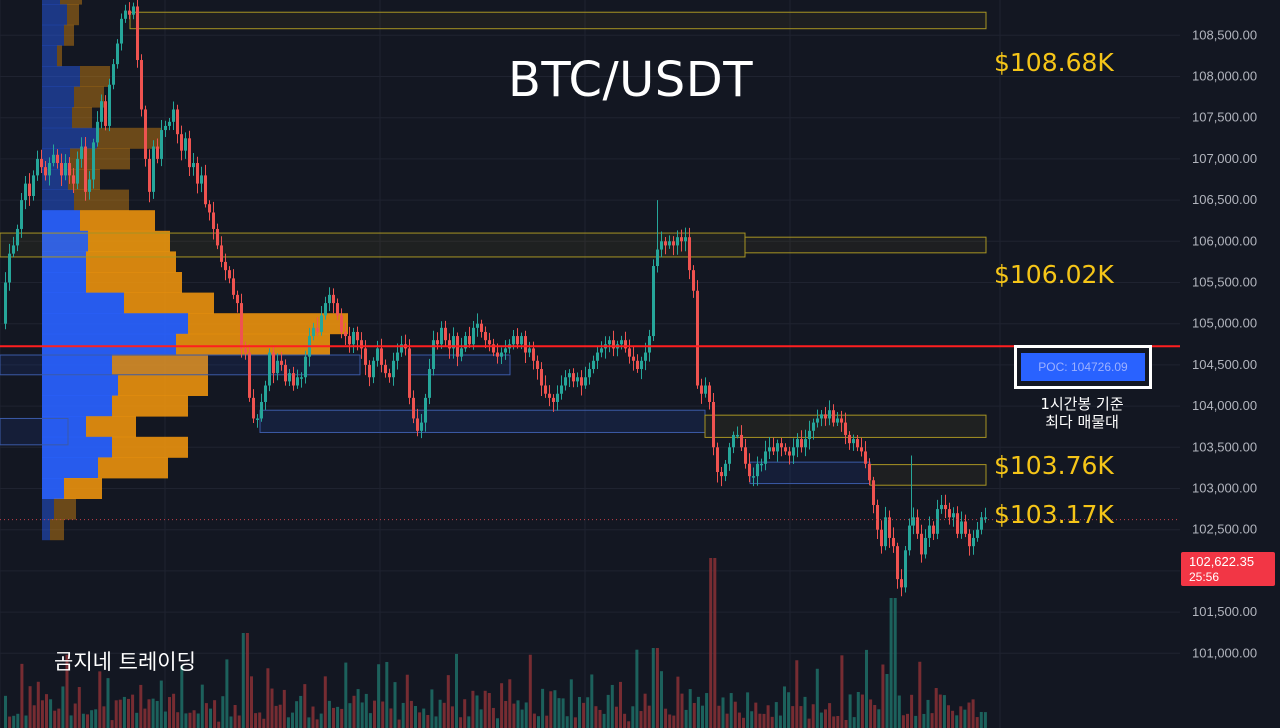 The width and height of the screenshot is (1280, 728). I want to click on y-axis-tick-label: 106,000.00, so click(1224, 240).